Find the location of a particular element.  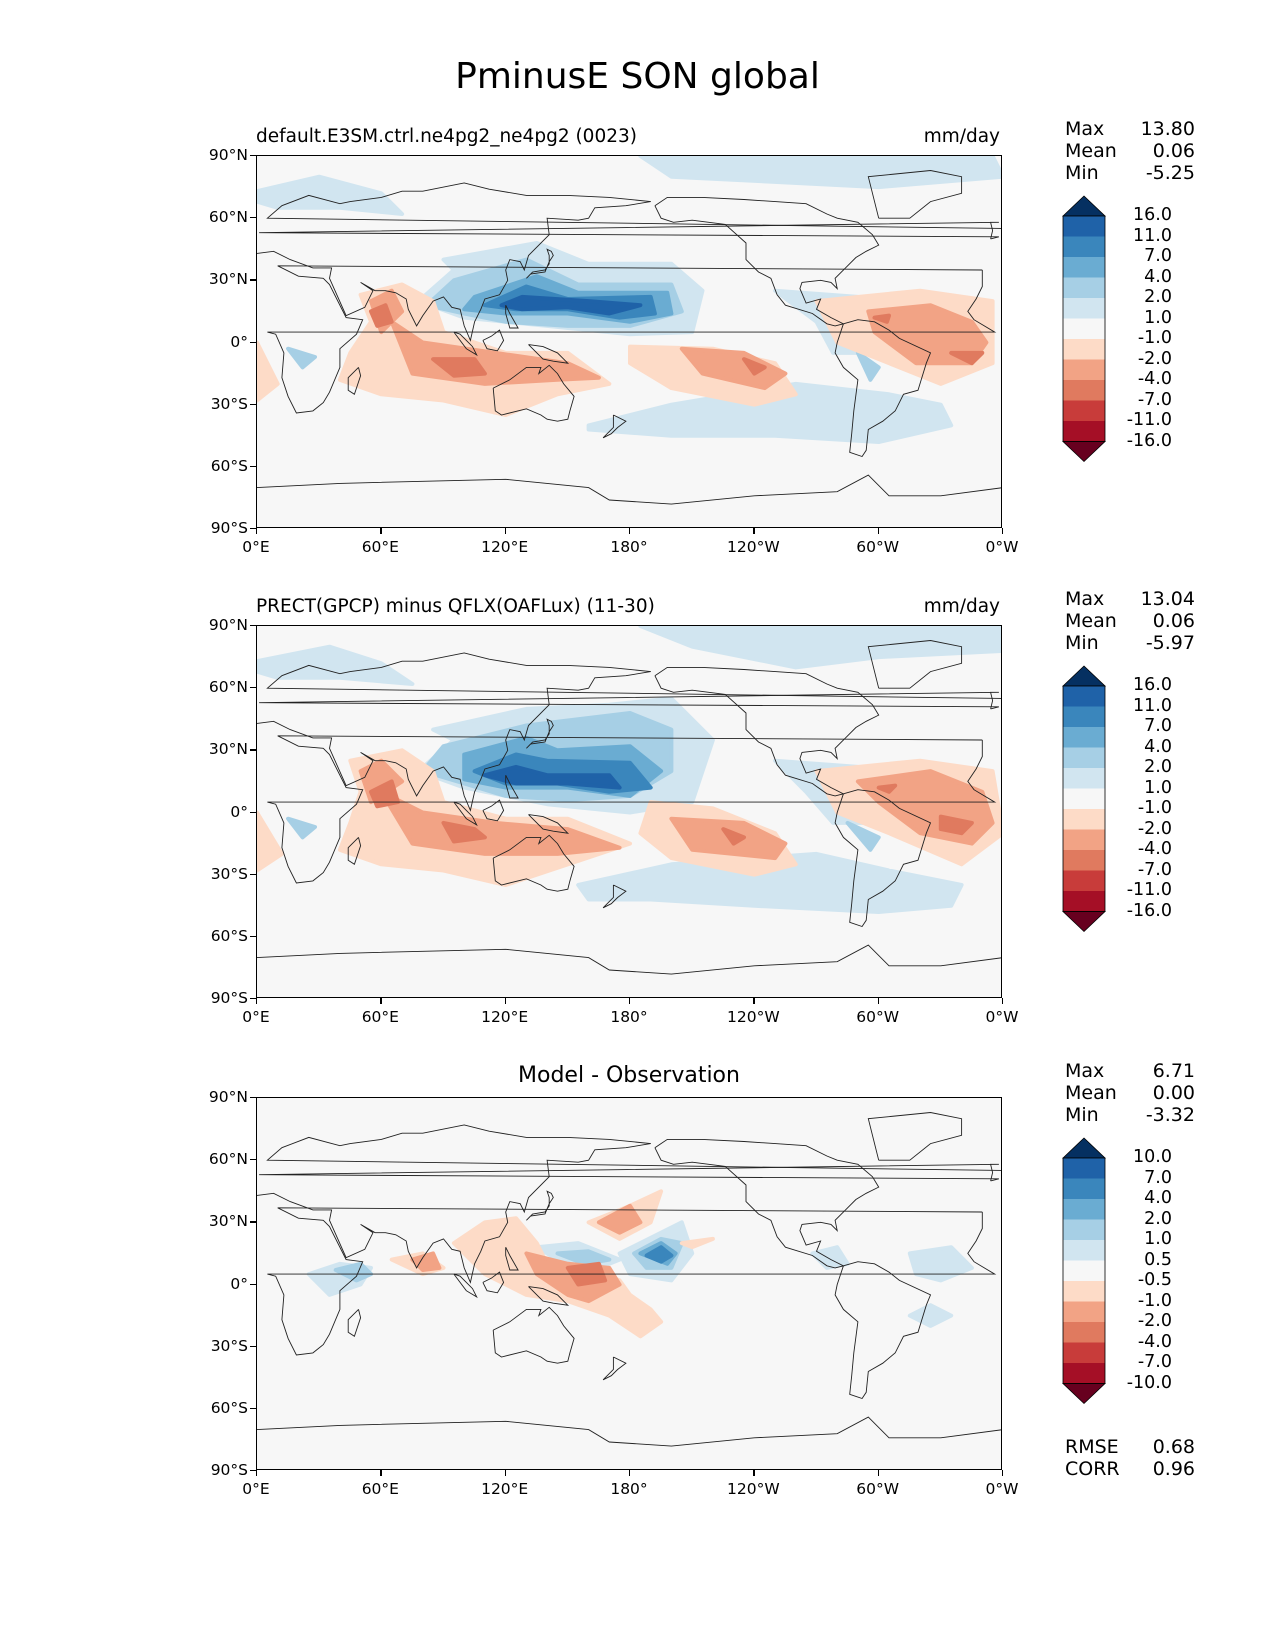

lon-tick-label: 120°W is located at coordinates (753, 1489).